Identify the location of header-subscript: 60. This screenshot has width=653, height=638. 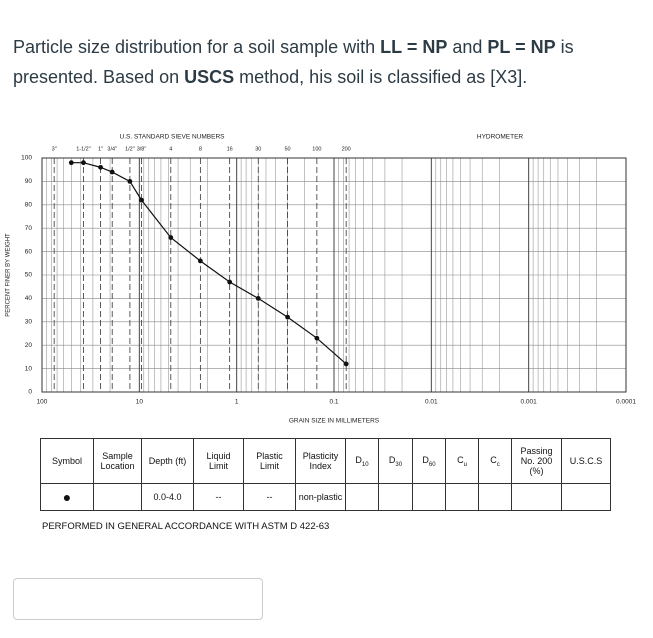
(432, 464).